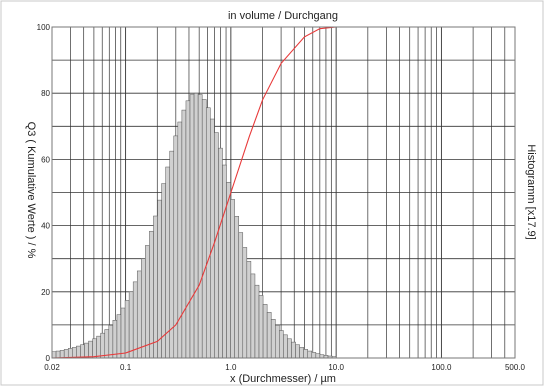  I want to click on y-tick-label: 40, so click(45, 226).